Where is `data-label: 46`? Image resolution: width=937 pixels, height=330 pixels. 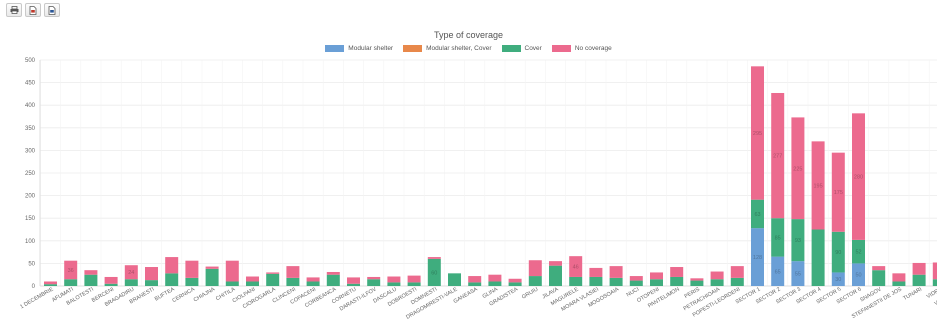 data-label: 46 is located at coordinates (576, 268).